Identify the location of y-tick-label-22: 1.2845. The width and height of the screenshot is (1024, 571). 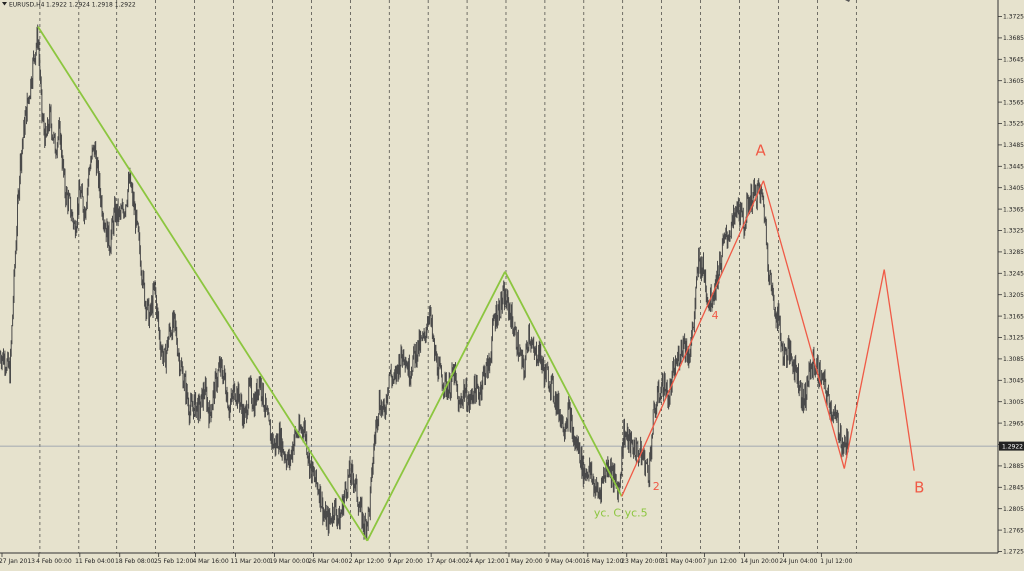
(1013, 488).